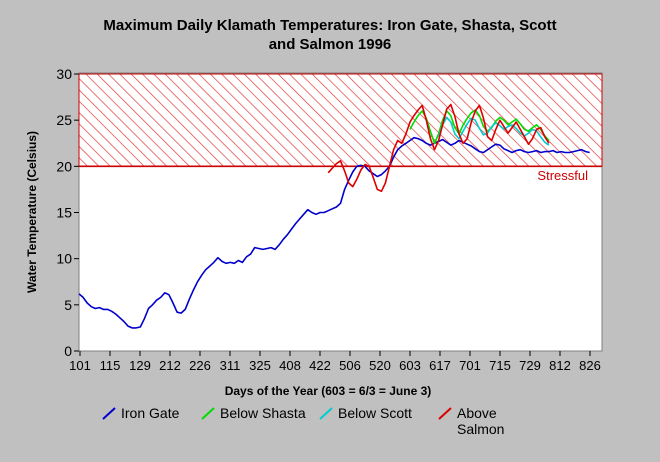 The height and width of the screenshot is (462, 660). Describe the element at coordinates (64, 166) in the screenshot. I see `y-tick-label: 20` at that location.